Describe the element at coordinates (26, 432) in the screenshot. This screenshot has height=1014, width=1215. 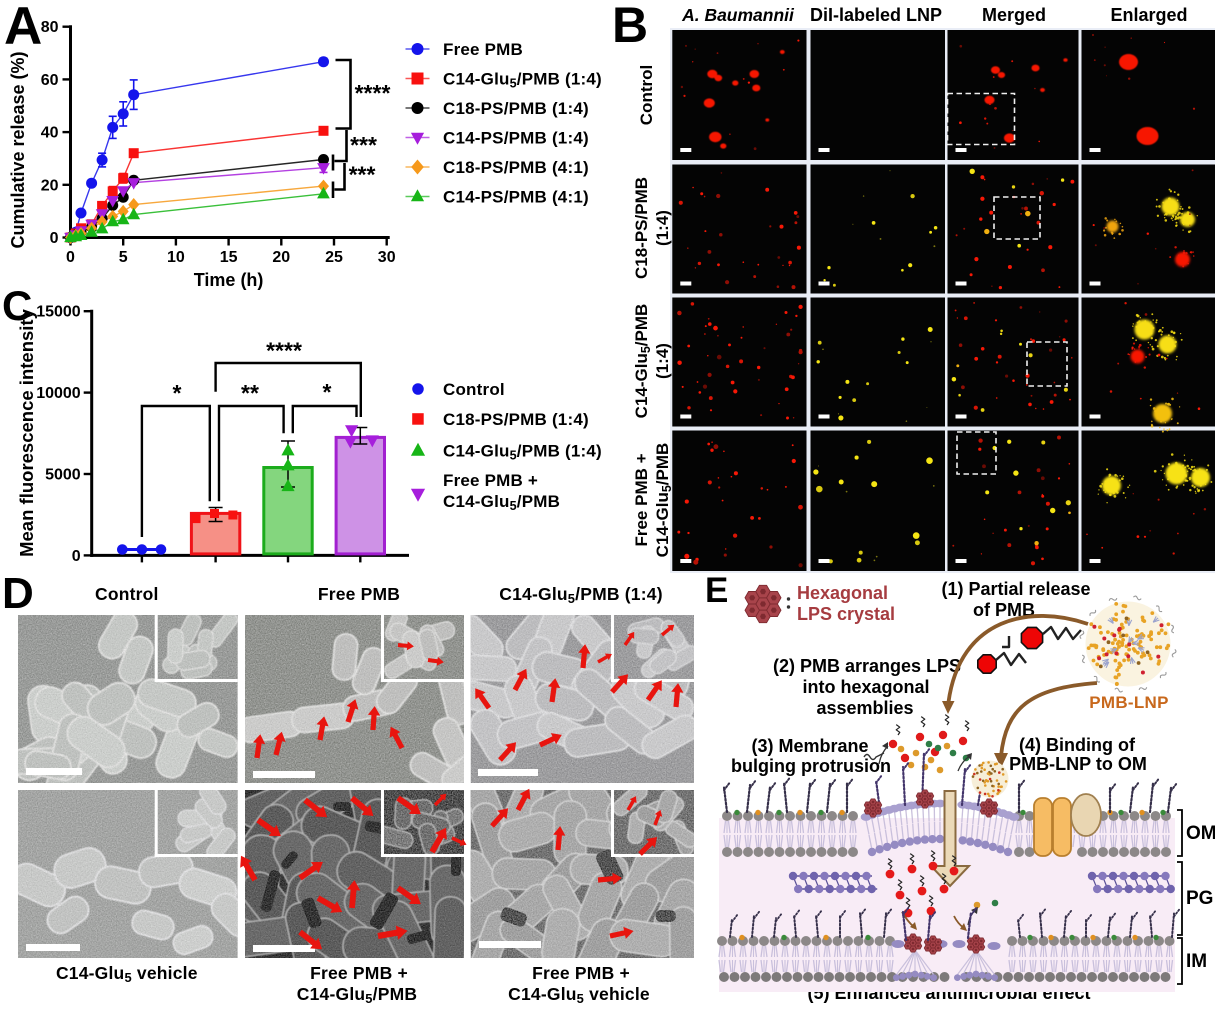
I see `svg-text: Mean fluorescence intensity` at that location.